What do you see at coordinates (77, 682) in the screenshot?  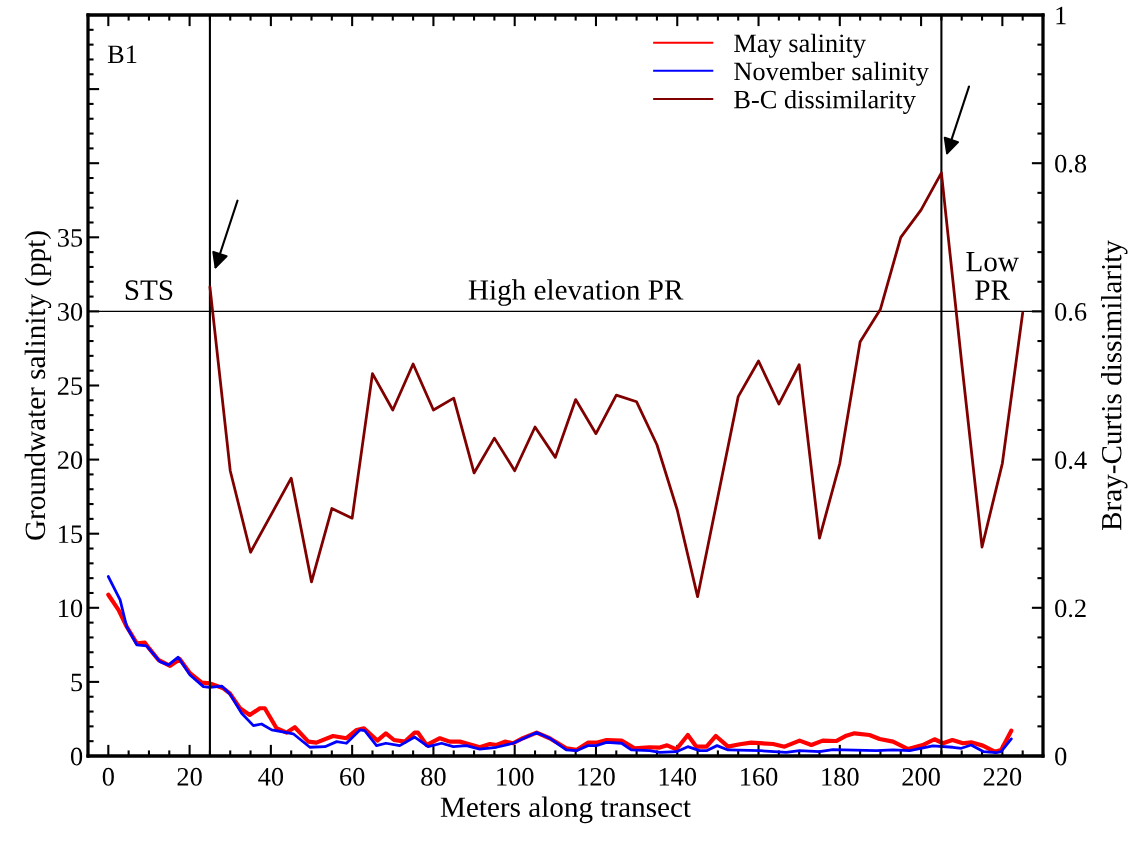 I see `y-tick-label: 5` at bounding box center [77, 682].